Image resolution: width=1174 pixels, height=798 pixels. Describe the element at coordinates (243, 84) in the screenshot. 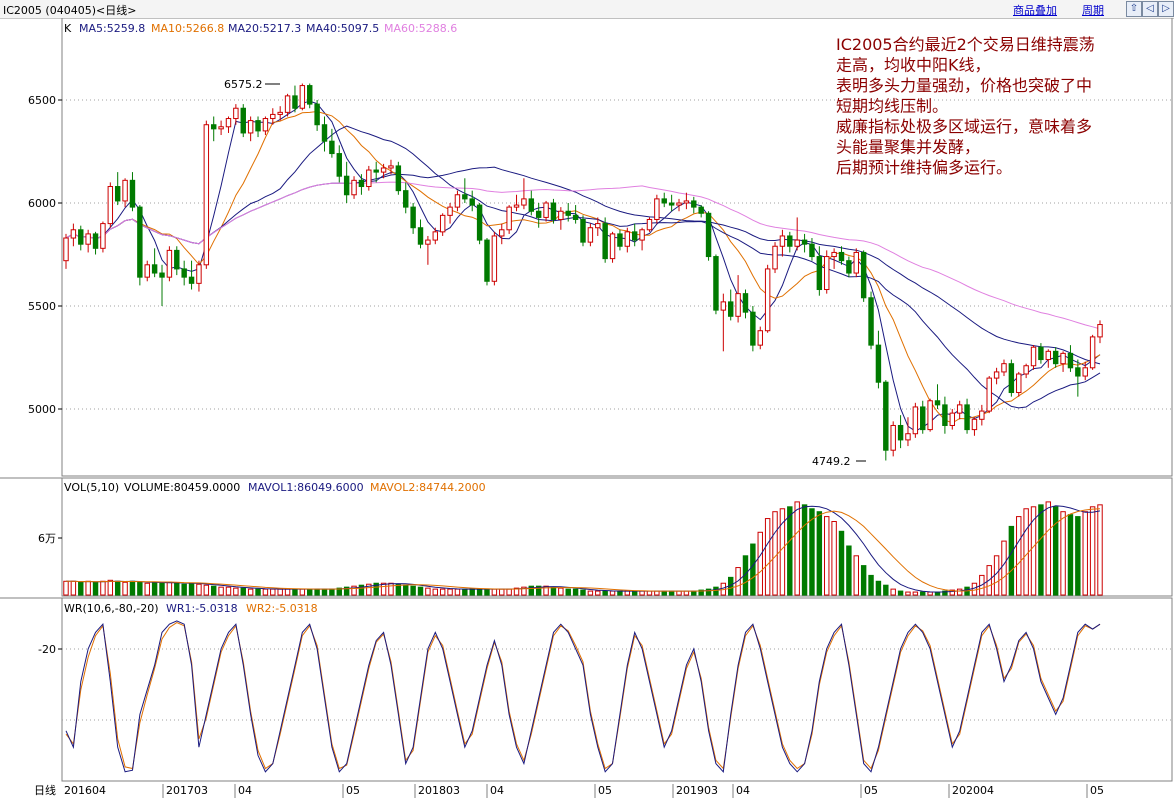

I see `high-price-label: 6575.2` at that location.